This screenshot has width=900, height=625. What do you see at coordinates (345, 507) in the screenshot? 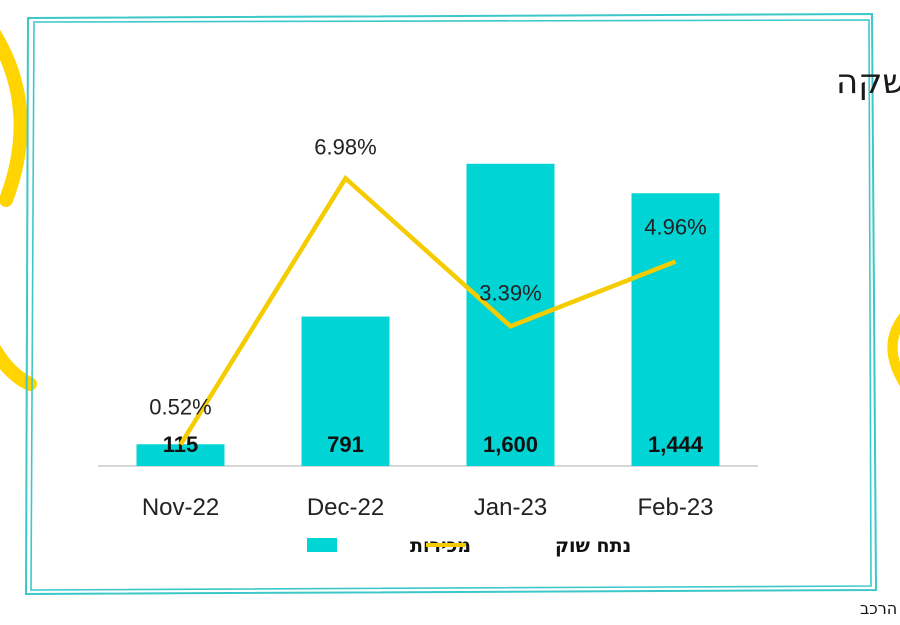
I see `x-tick-label: Dec-22` at bounding box center [345, 507].